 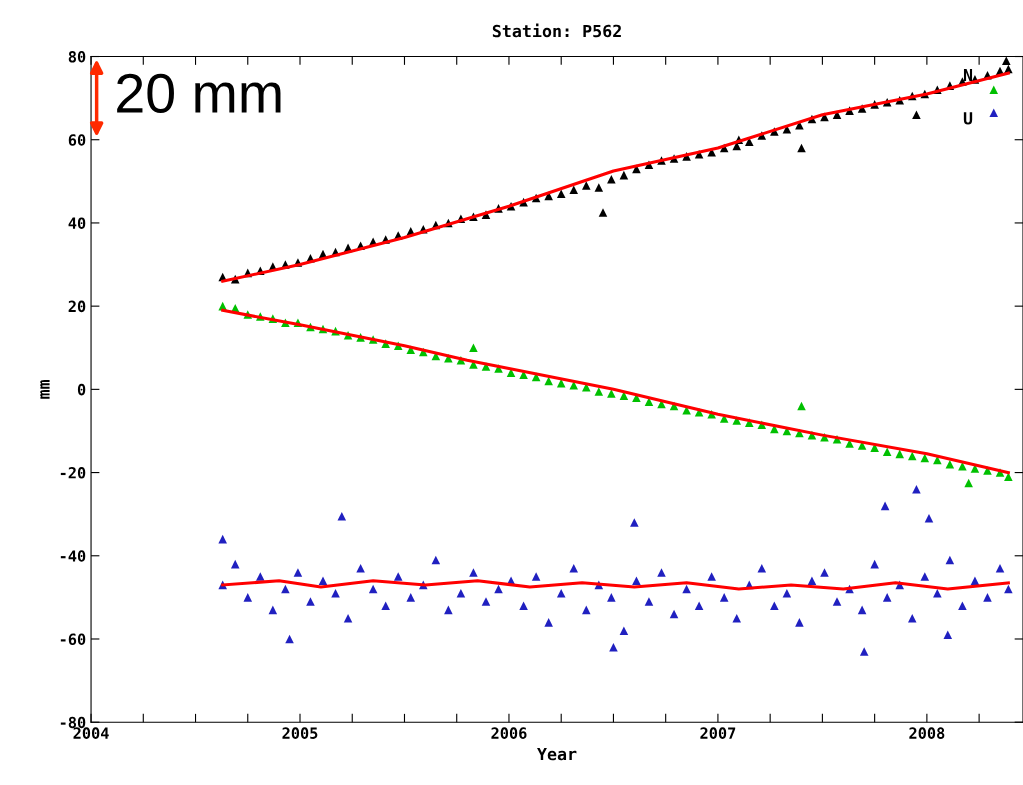 What do you see at coordinates (199, 93) in the screenshot?
I see `annotation: 20 mm` at bounding box center [199, 93].